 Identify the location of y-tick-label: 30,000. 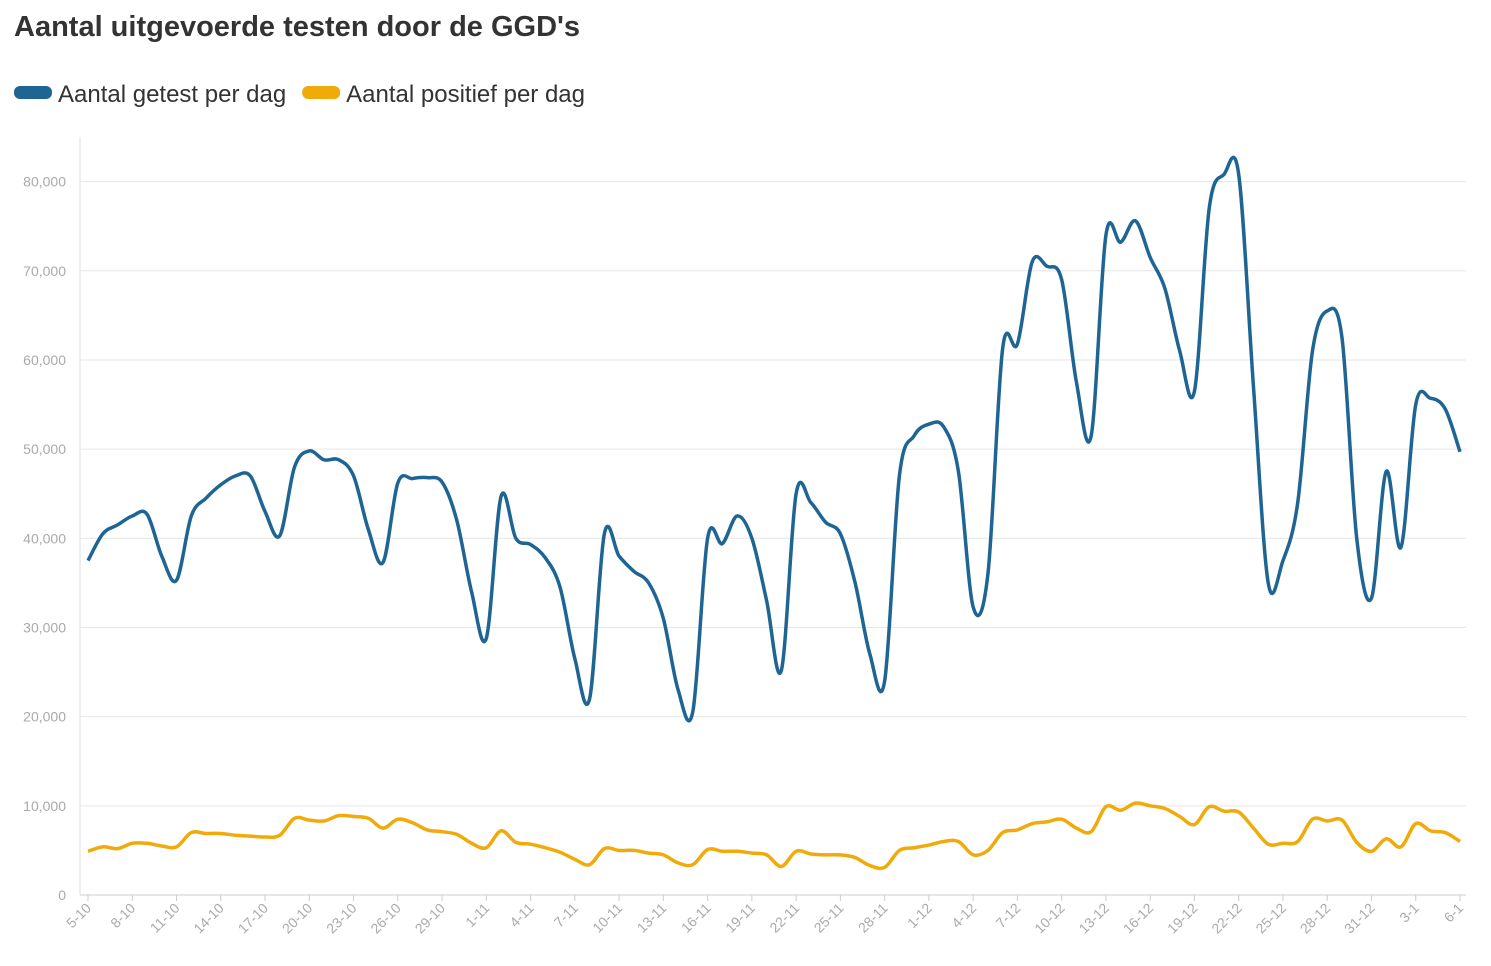
(44, 627).